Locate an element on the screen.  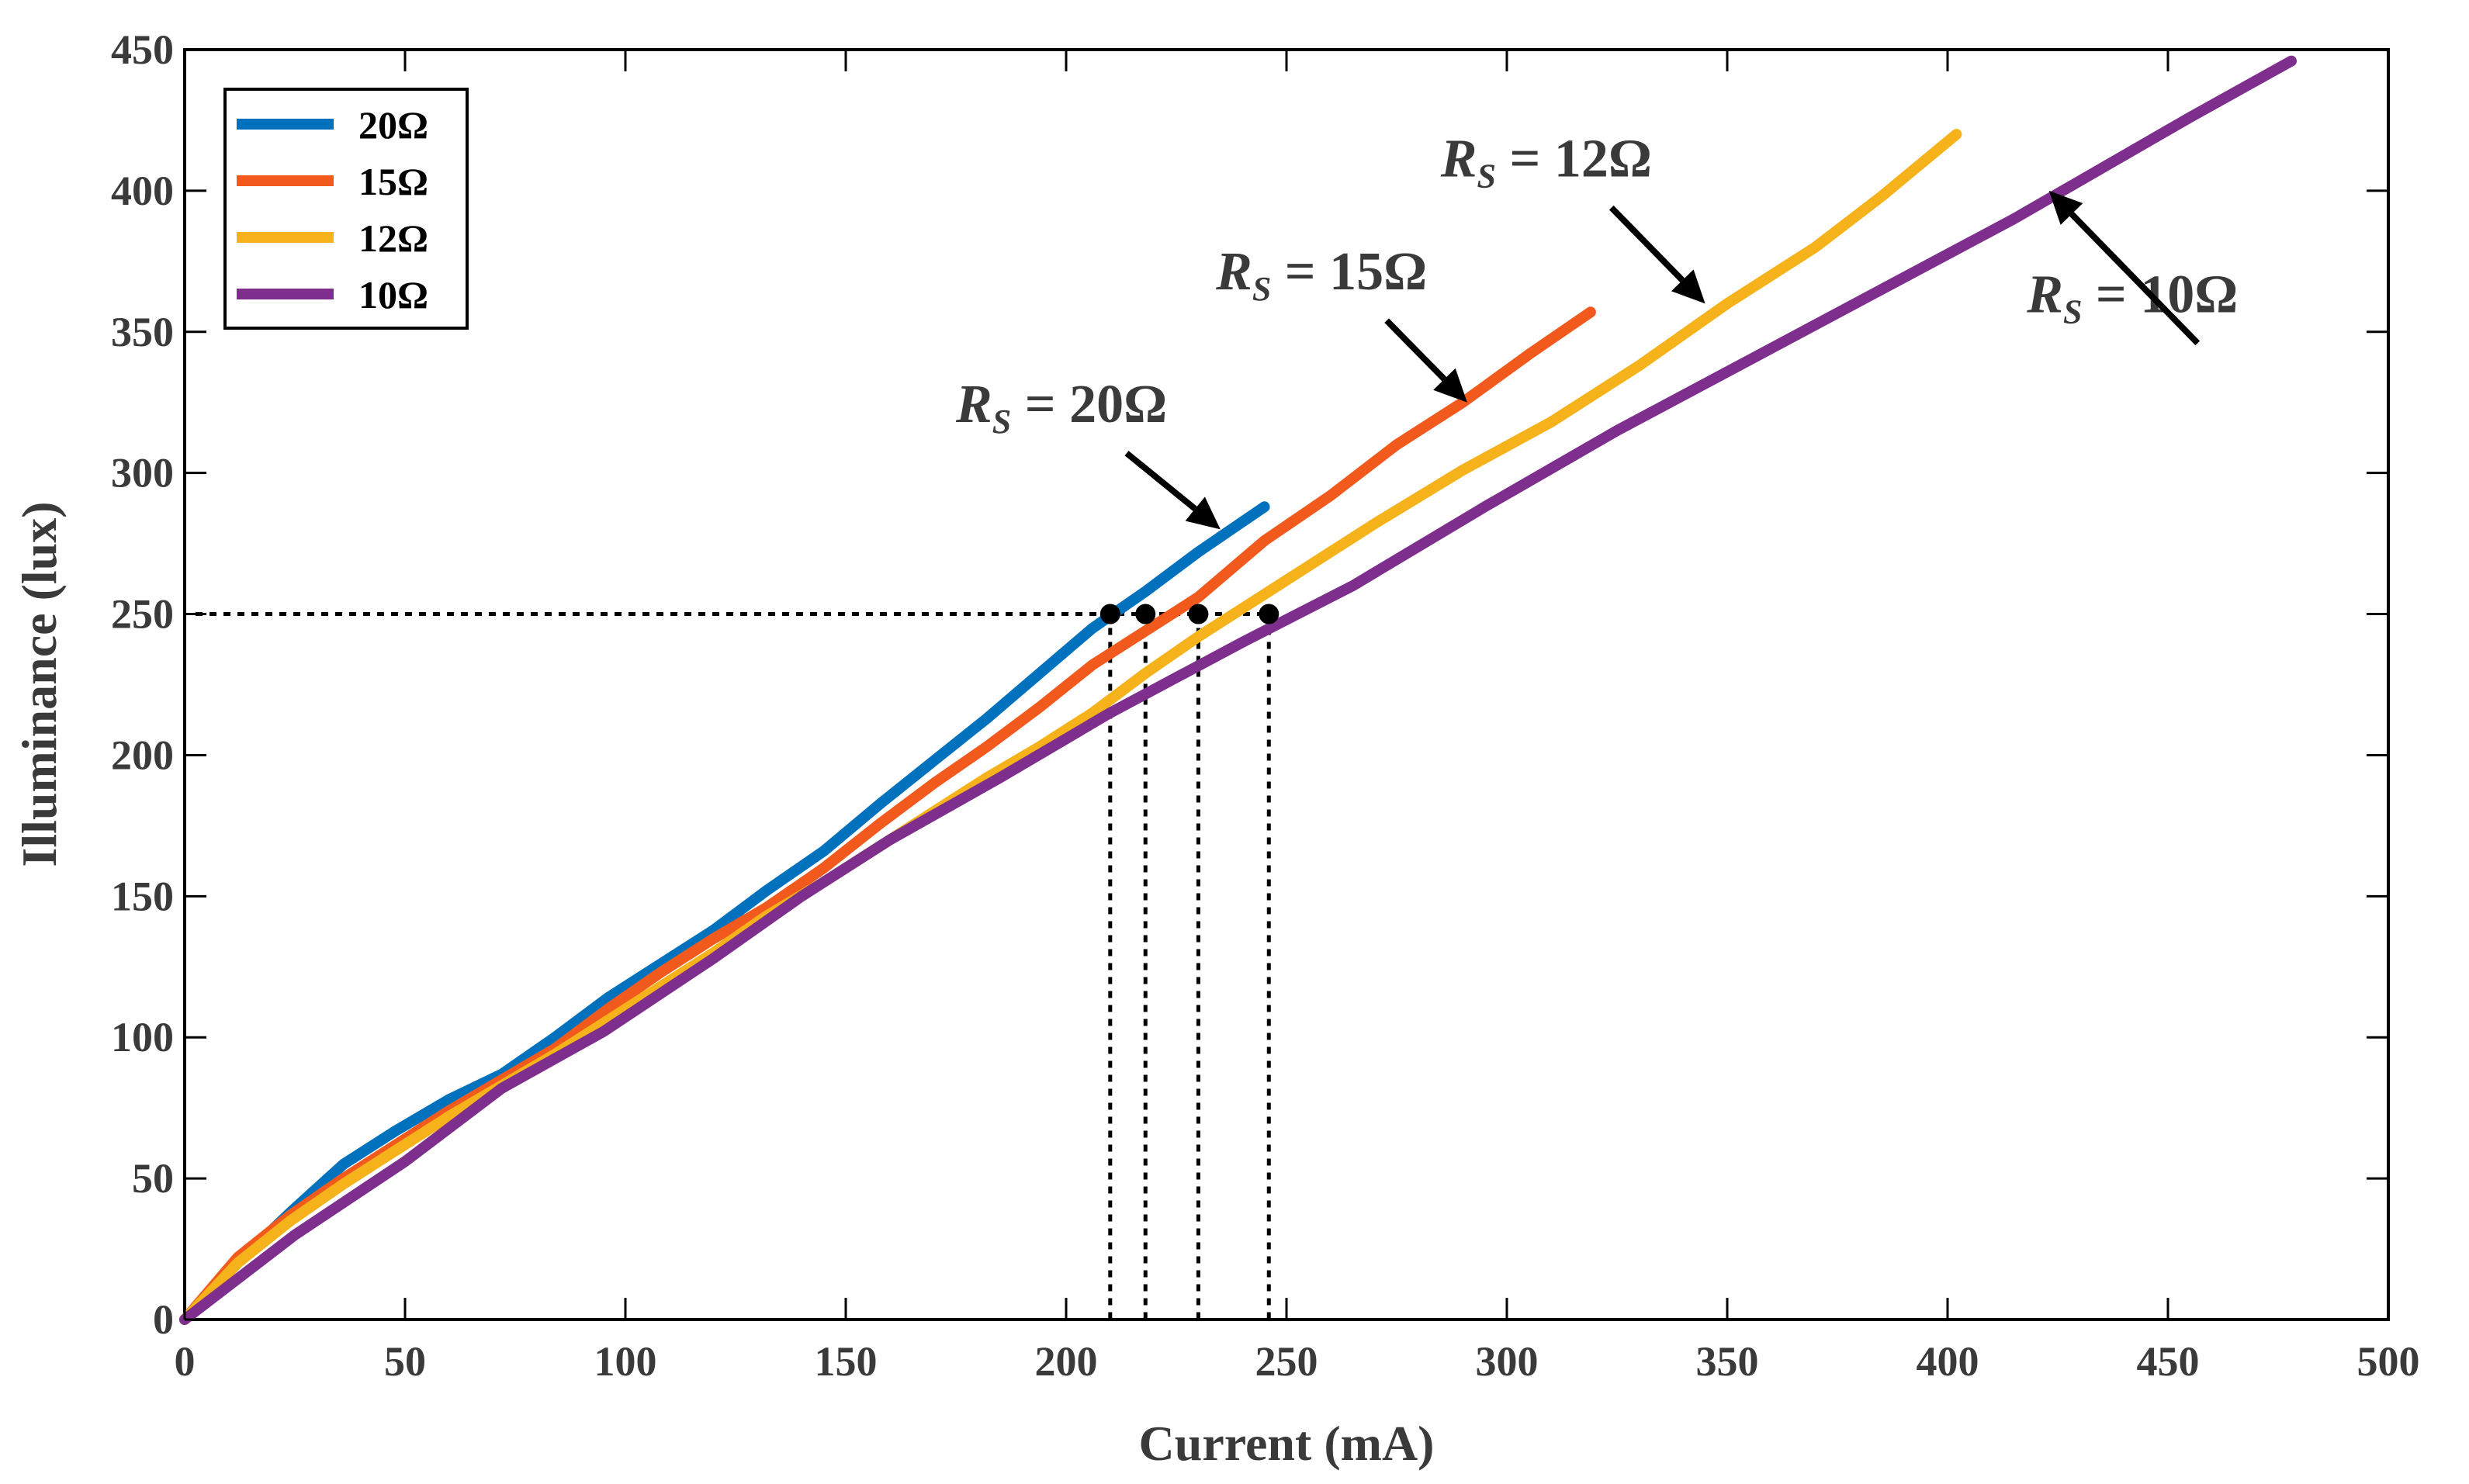
intersection-points is located at coordinates (1189, 614).